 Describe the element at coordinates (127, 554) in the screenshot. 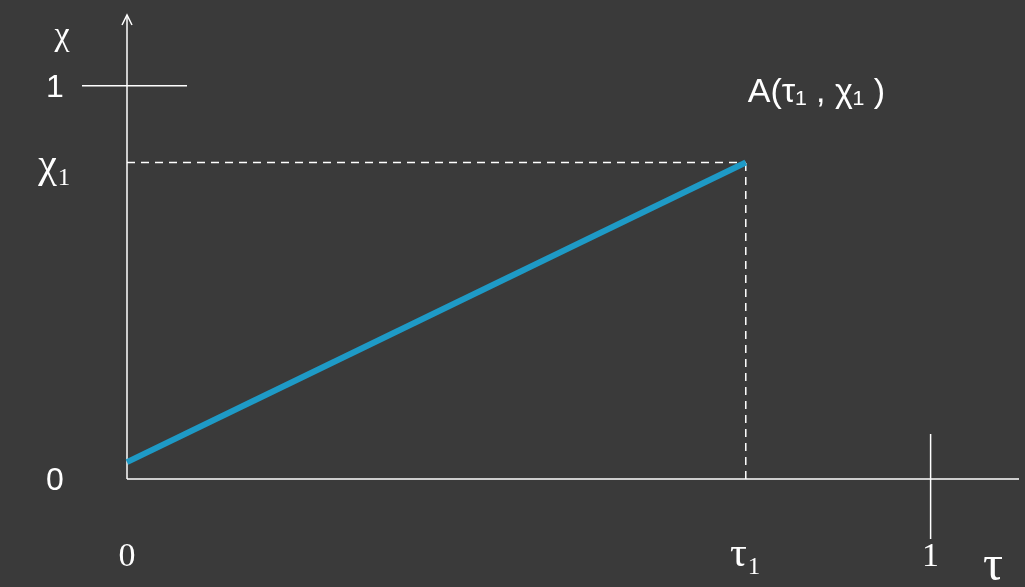

I see `x-tick-label: 0` at that location.